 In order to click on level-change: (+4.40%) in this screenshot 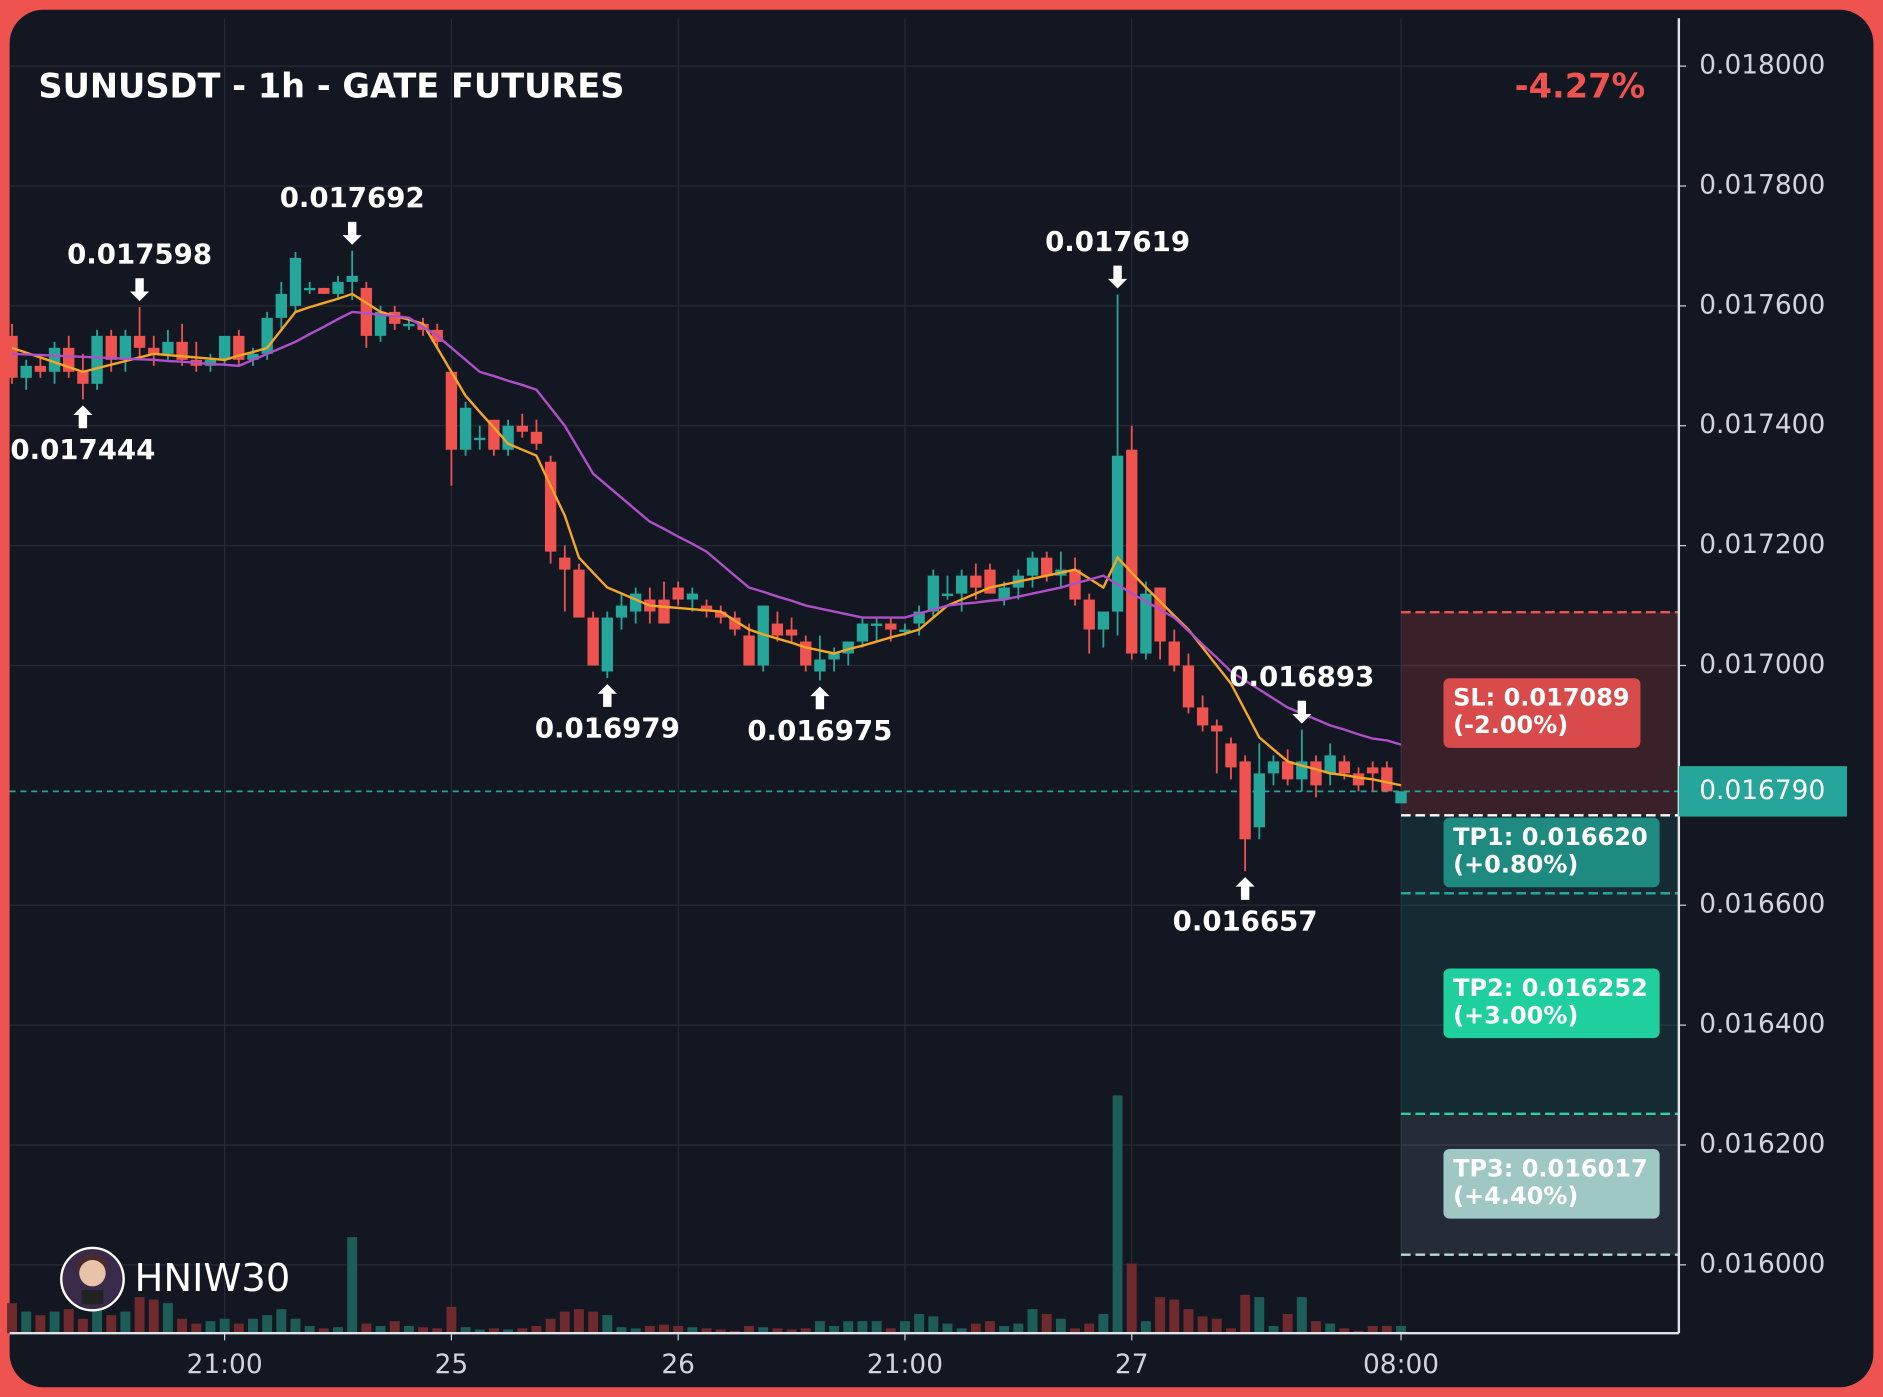, I will do `click(1515, 1196)`.